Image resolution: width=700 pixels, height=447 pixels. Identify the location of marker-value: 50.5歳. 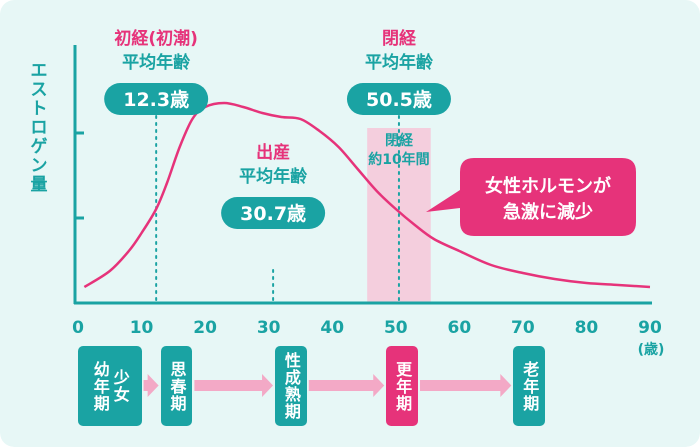
(399, 100).